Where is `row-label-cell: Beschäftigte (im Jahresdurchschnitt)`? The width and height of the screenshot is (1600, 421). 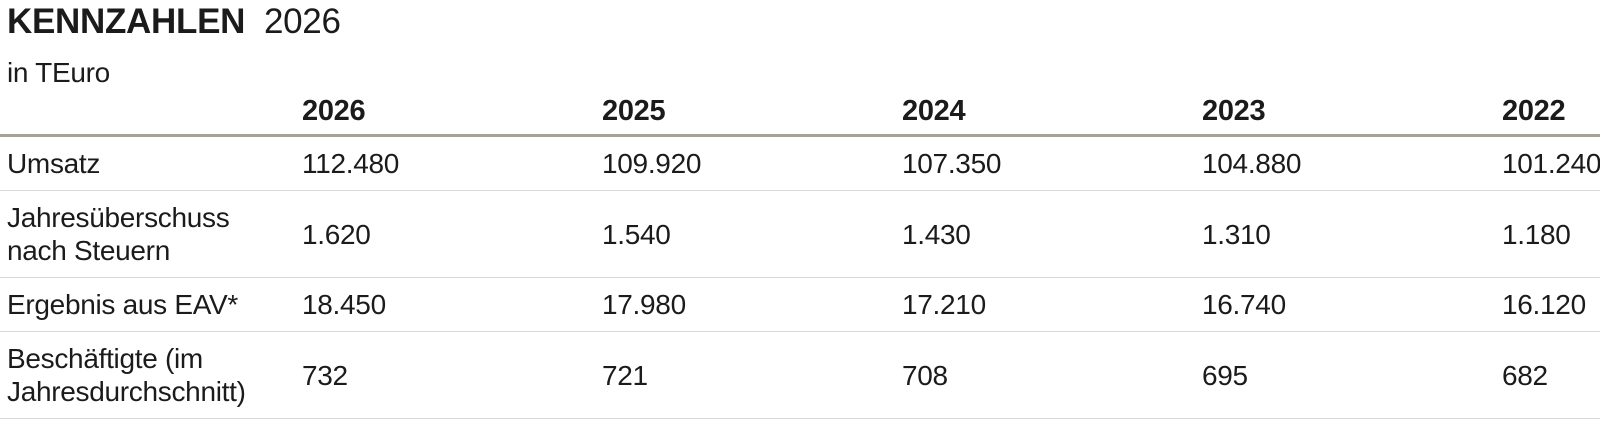
row-label-cell: Beschäftigte (im Jahresdurchschnitt) is located at coordinates (150, 375).